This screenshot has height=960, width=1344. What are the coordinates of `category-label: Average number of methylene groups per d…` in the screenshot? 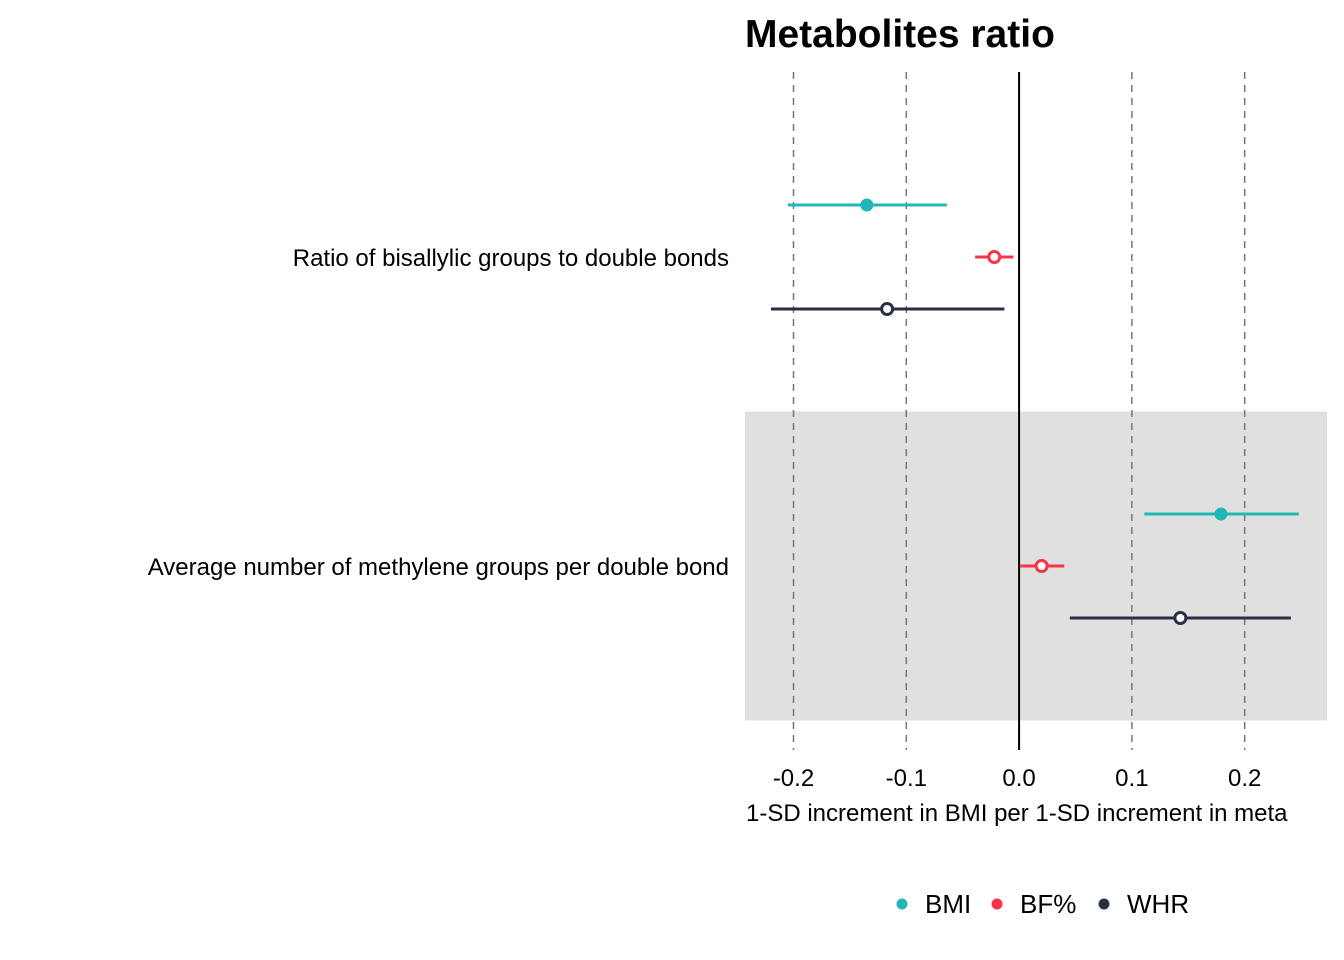 It's located at (438, 567).